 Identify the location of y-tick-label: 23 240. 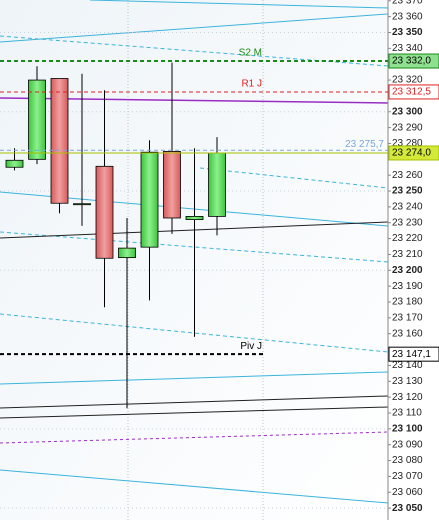
(407, 207).